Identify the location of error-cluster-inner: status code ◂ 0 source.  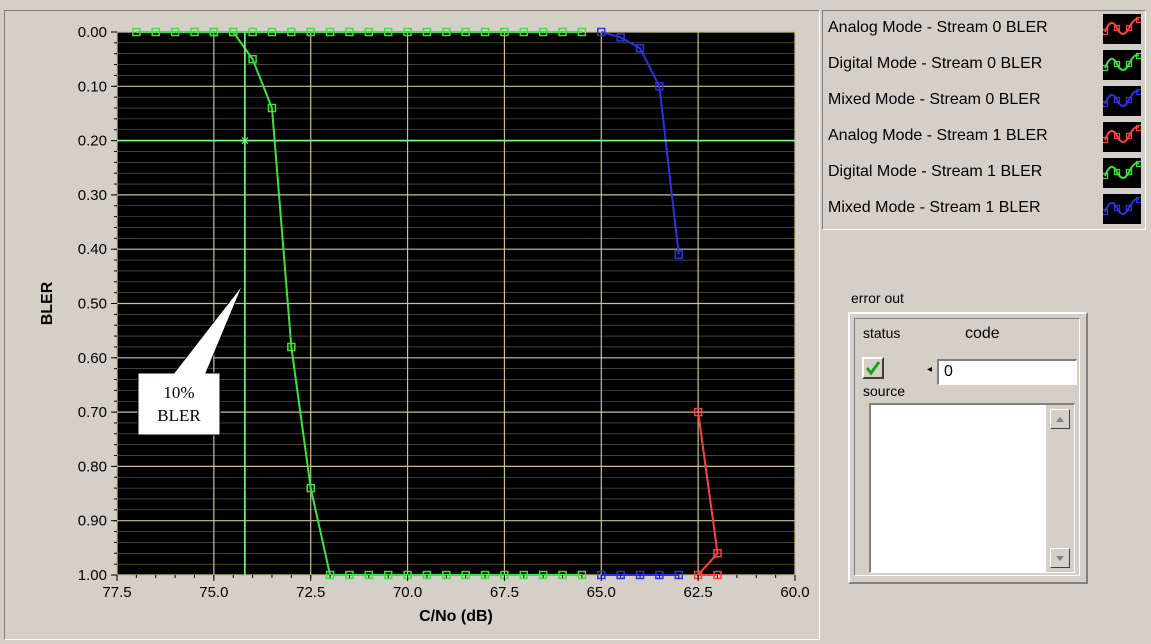
(967, 447).